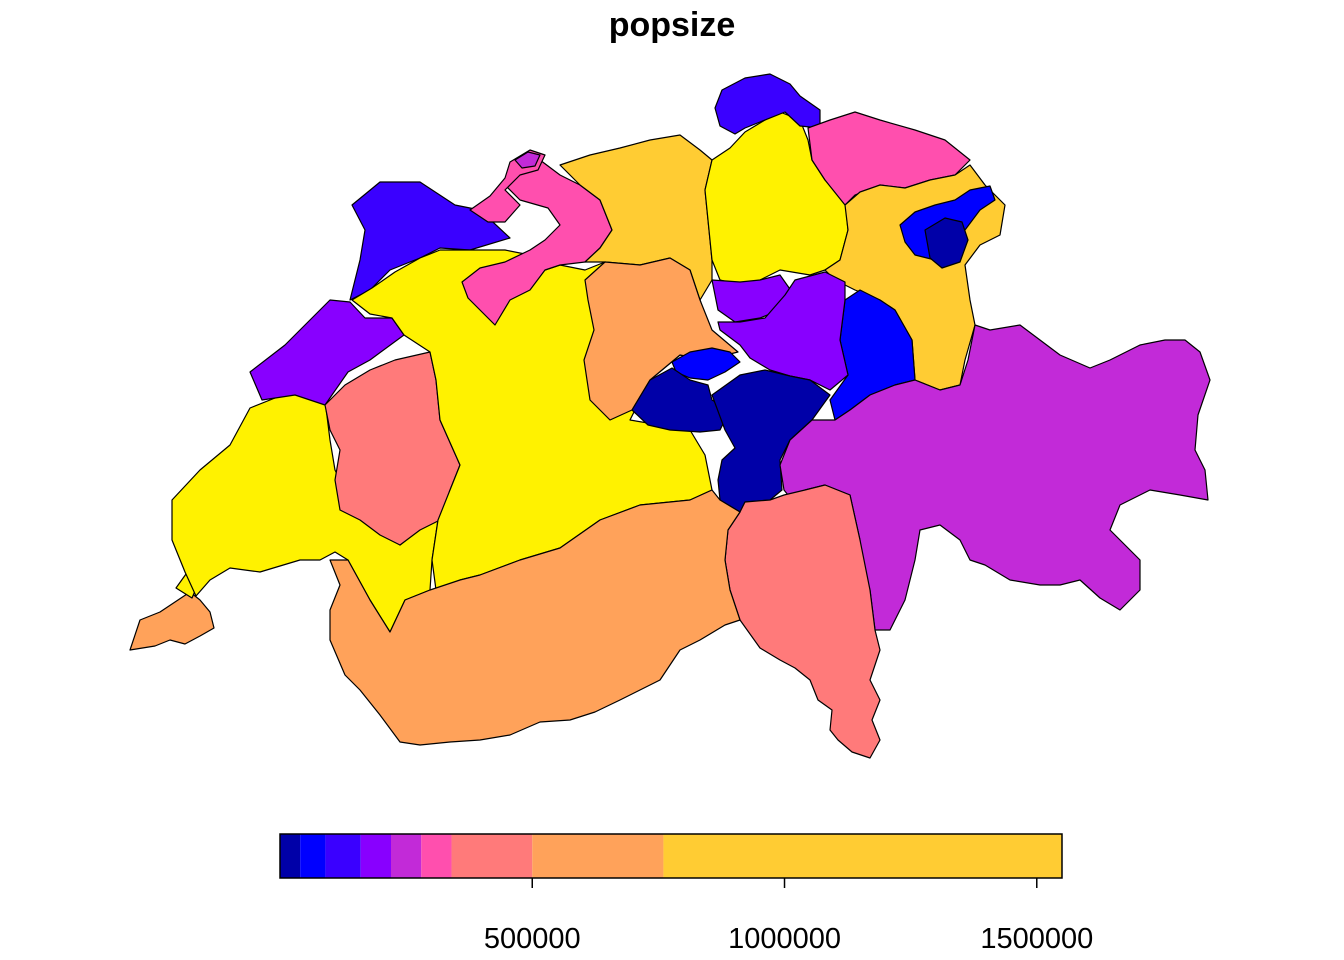 This screenshot has width=1344, height=960. What do you see at coordinates (946, 243) in the screenshot?
I see `canton-appenzell-ir` at bounding box center [946, 243].